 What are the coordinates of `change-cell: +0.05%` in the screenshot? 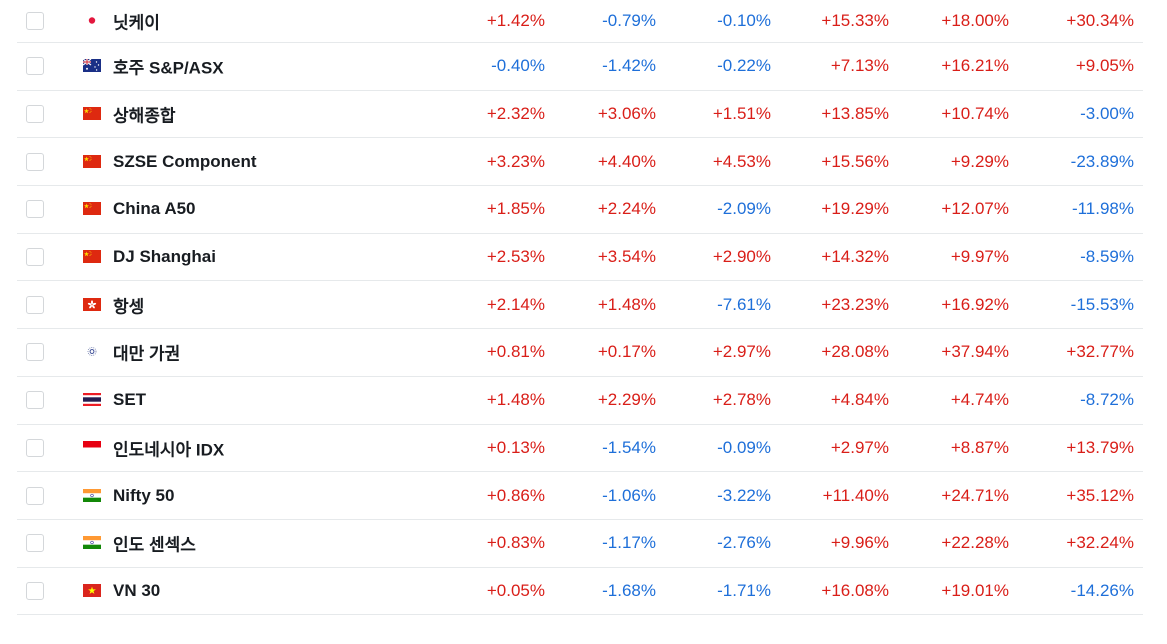 It's located at (515, 590).